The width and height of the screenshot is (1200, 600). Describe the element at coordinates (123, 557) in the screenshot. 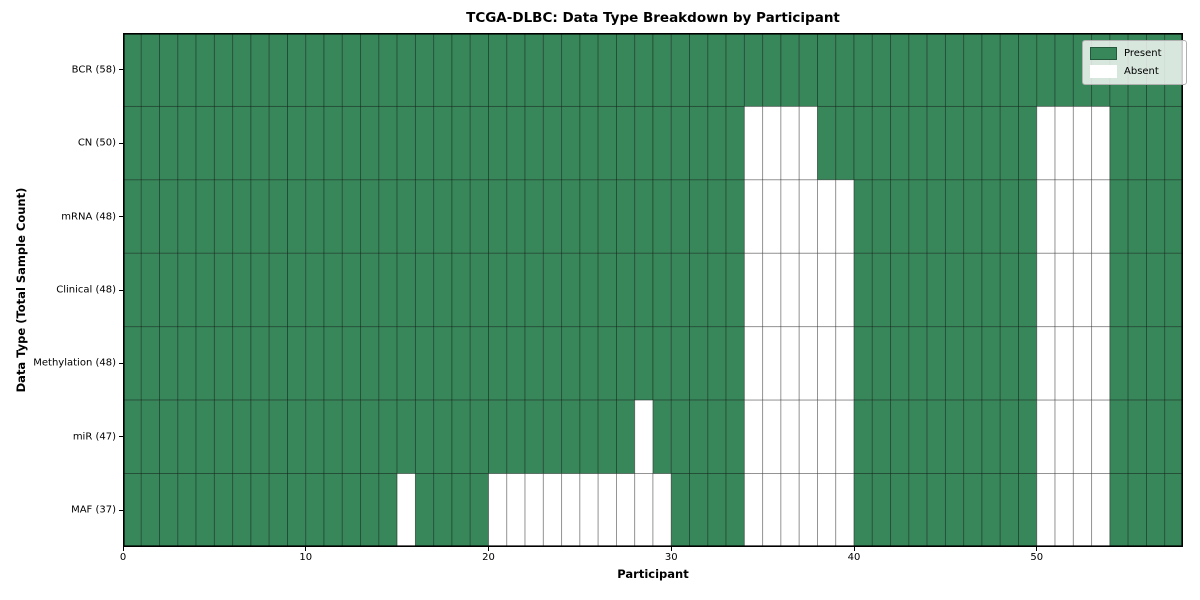

I see `x-tick-label-0: 0` at that location.